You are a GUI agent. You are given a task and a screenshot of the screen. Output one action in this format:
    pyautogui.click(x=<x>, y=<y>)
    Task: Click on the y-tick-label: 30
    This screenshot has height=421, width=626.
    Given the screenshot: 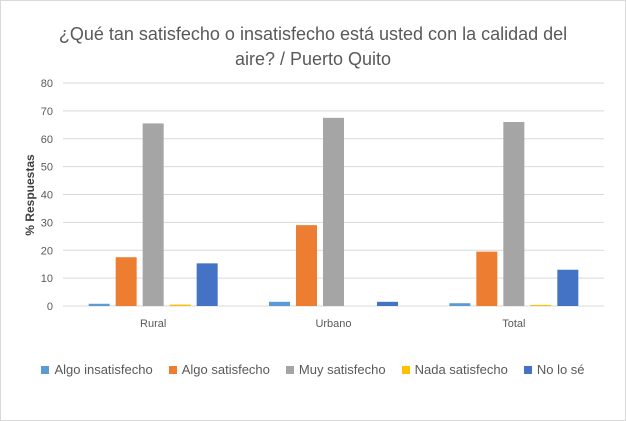 What is the action you would take?
    pyautogui.click(x=47, y=223)
    